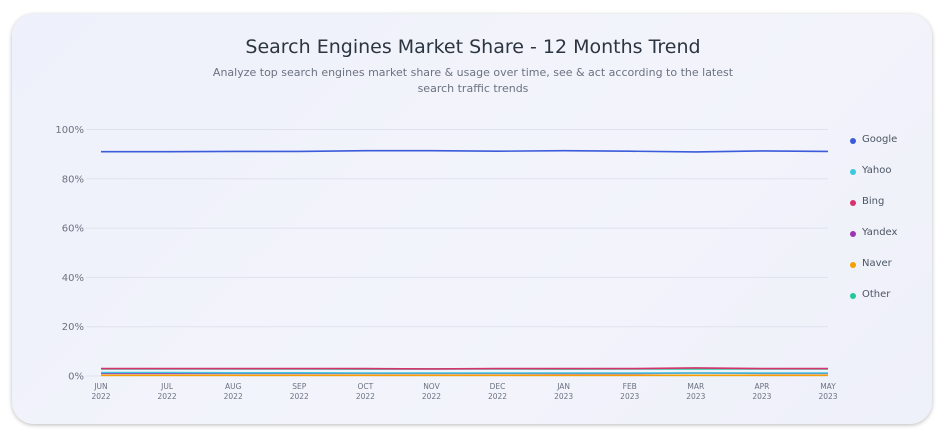 The width and height of the screenshot is (946, 439). What do you see at coordinates (873, 149) in the screenshot?
I see `legend-item-google: Google` at bounding box center [873, 149].